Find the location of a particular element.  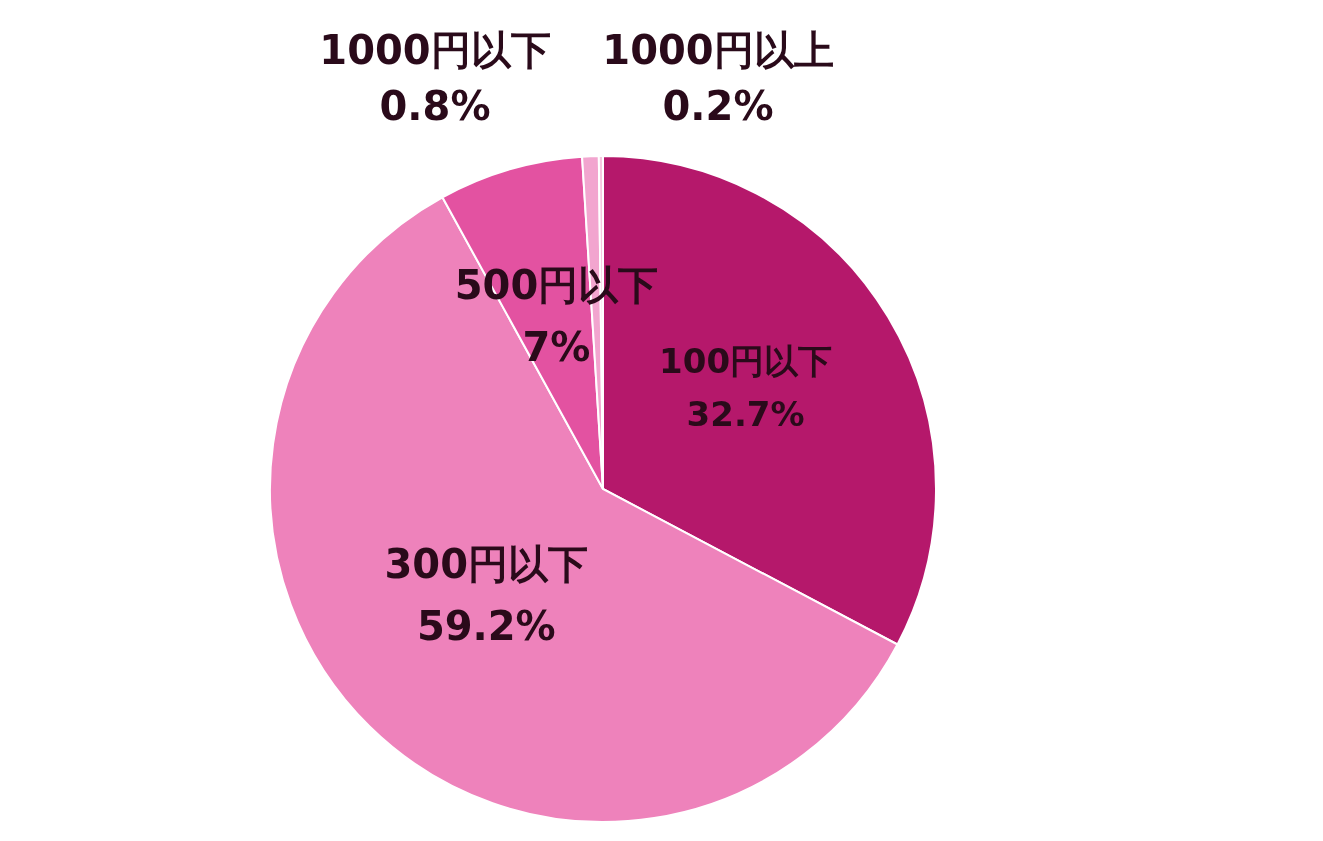

data-label: 32.7% is located at coordinates (745, 413).